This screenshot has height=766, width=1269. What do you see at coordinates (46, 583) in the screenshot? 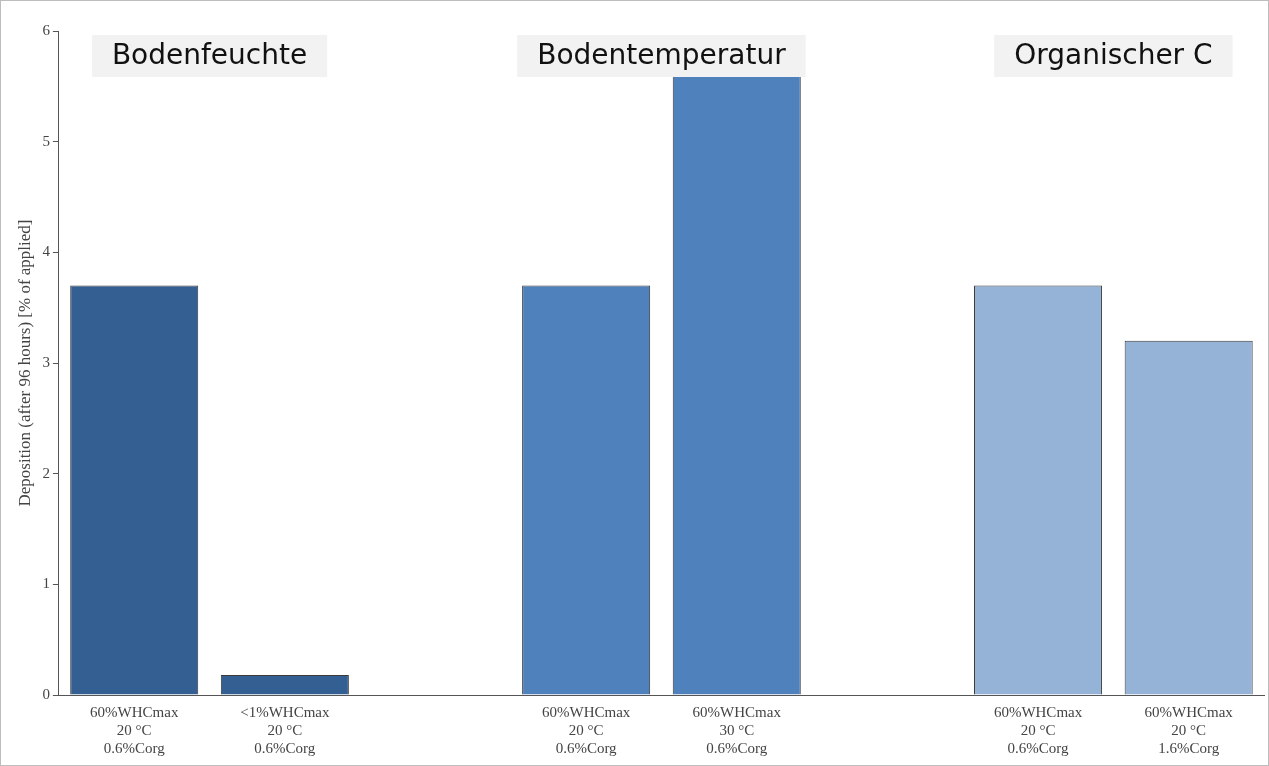
I see `y-tick-label: 1` at bounding box center [46, 583].